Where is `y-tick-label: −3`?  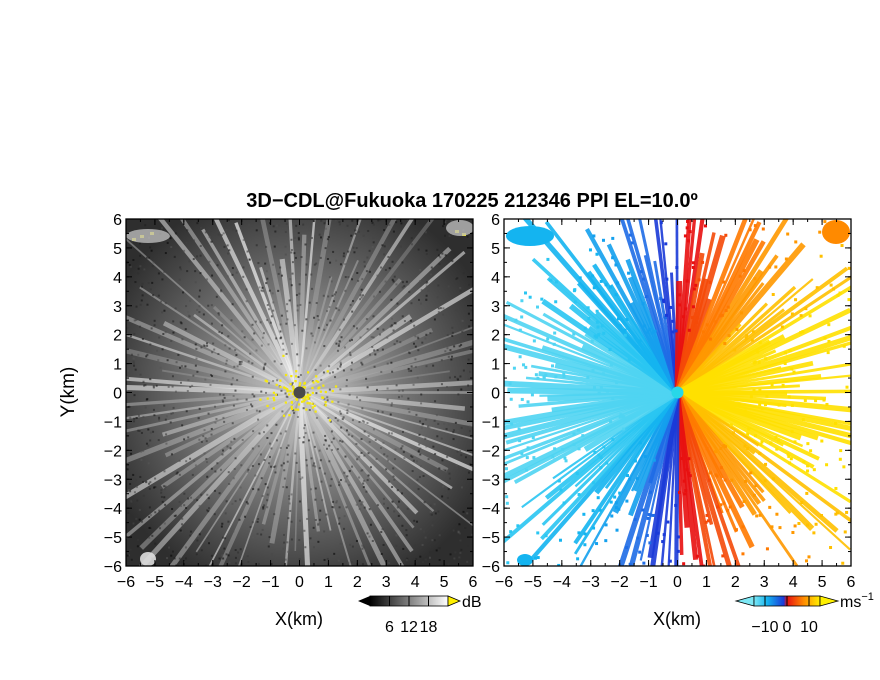 y-tick-label: −3 is located at coordinates (113, 480).